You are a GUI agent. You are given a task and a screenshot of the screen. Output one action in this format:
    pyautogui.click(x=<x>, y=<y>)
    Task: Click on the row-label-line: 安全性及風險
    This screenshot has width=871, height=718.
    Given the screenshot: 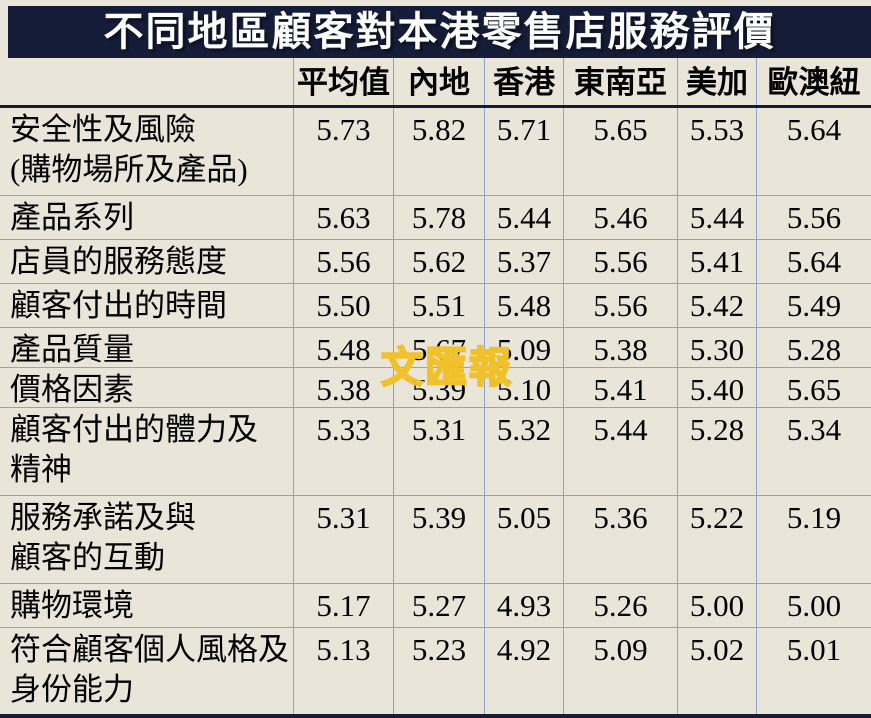 What is the action you would take?
    pyautogui.click(x=103, y=129)
    